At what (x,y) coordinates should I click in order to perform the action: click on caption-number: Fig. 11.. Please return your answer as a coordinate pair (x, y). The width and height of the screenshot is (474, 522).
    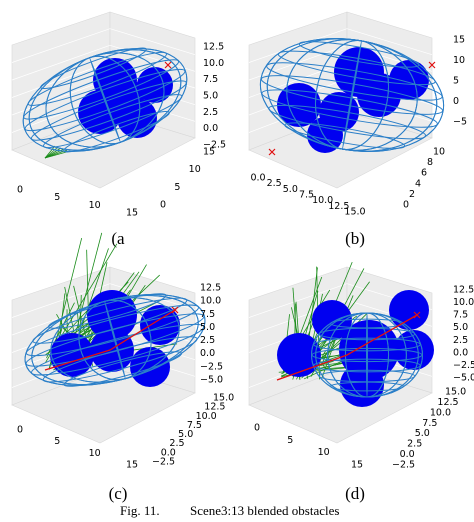
    Looking at the image, I should click on (140, 510).